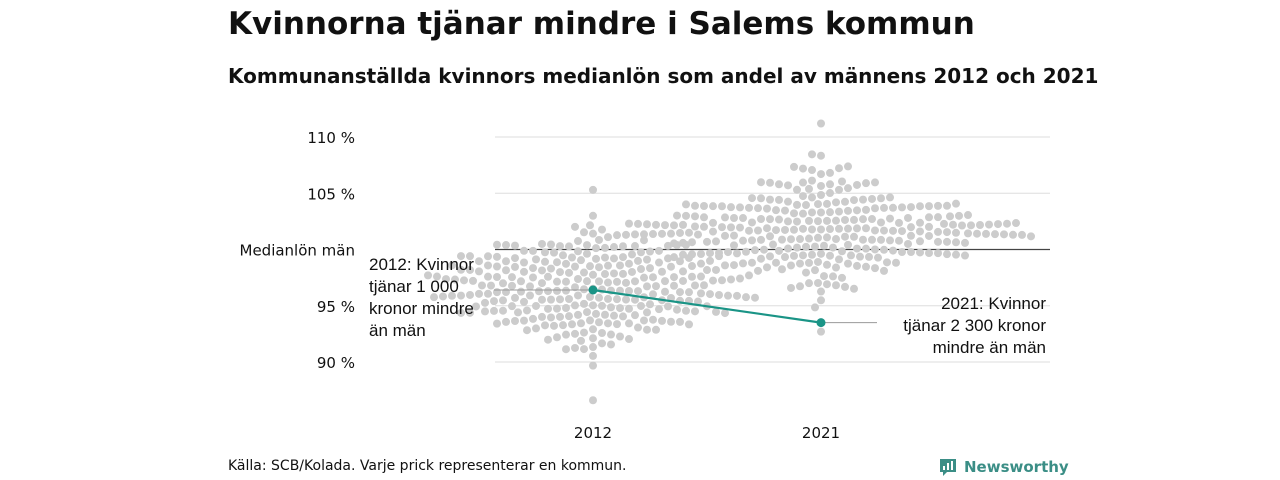  What do you see at coordinates (993, 303) in the screenshot?
I see `annotation-2021-line: 2021: Kvinnor` at bounding box center [993, 303].